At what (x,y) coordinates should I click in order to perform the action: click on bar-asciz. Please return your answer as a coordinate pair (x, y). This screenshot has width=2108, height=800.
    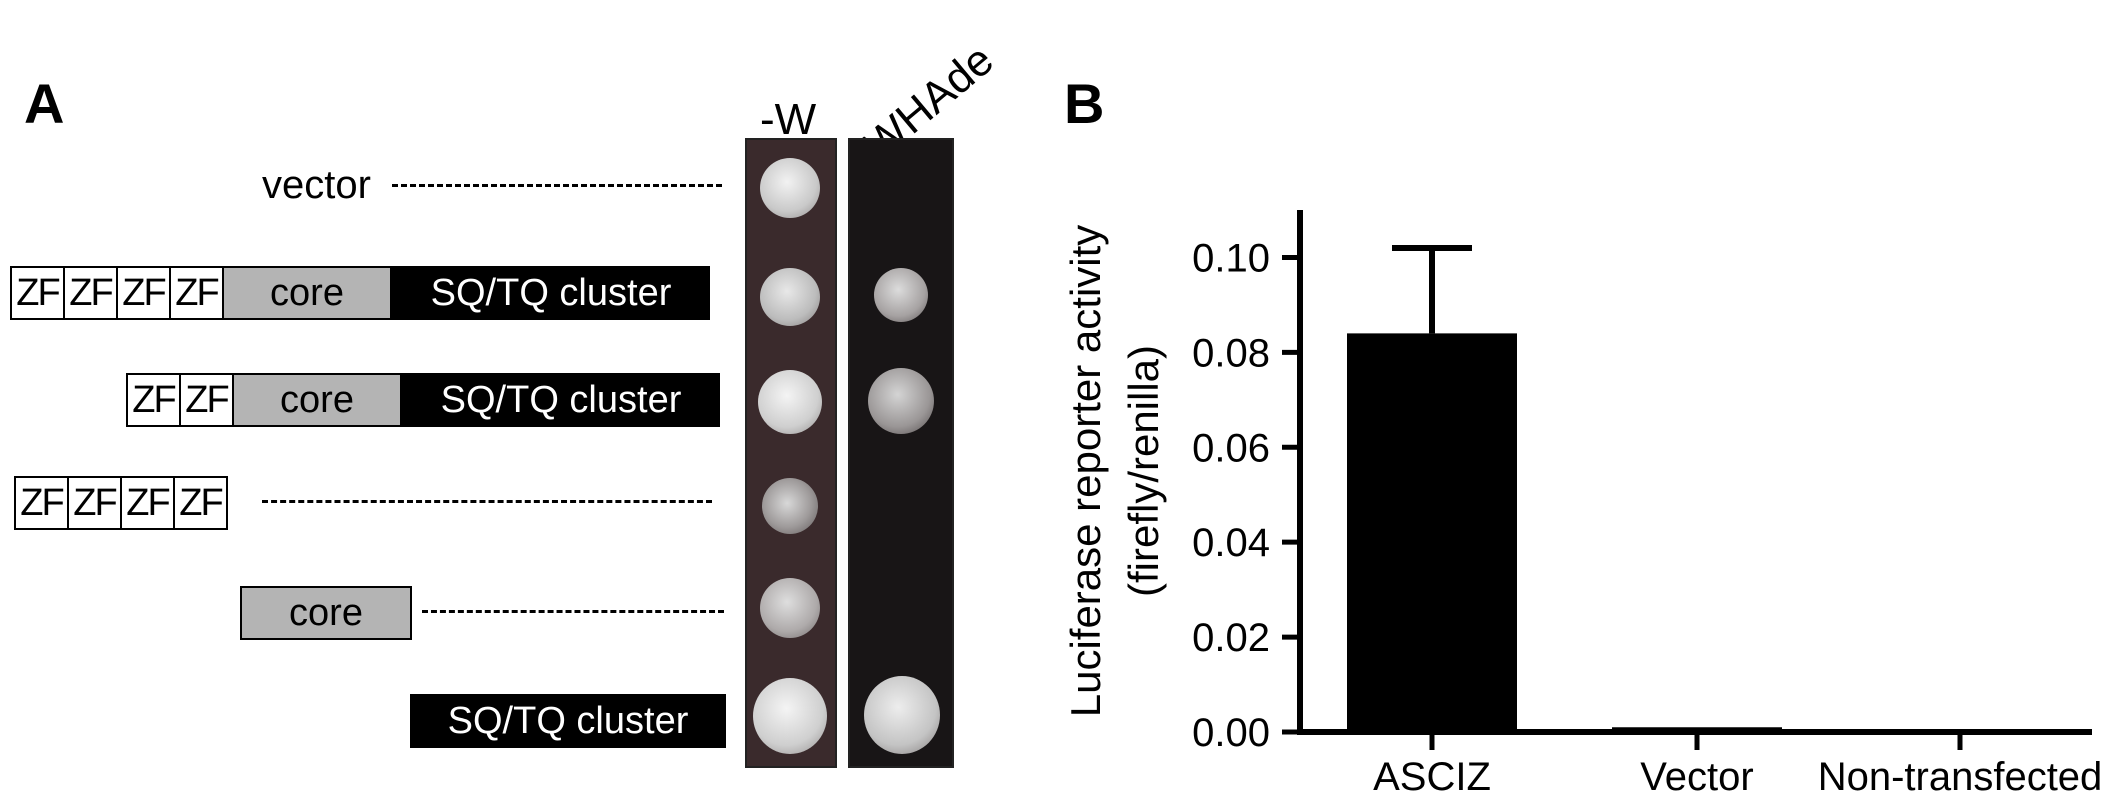
    Looking at the image, I should click on (1432, 532).